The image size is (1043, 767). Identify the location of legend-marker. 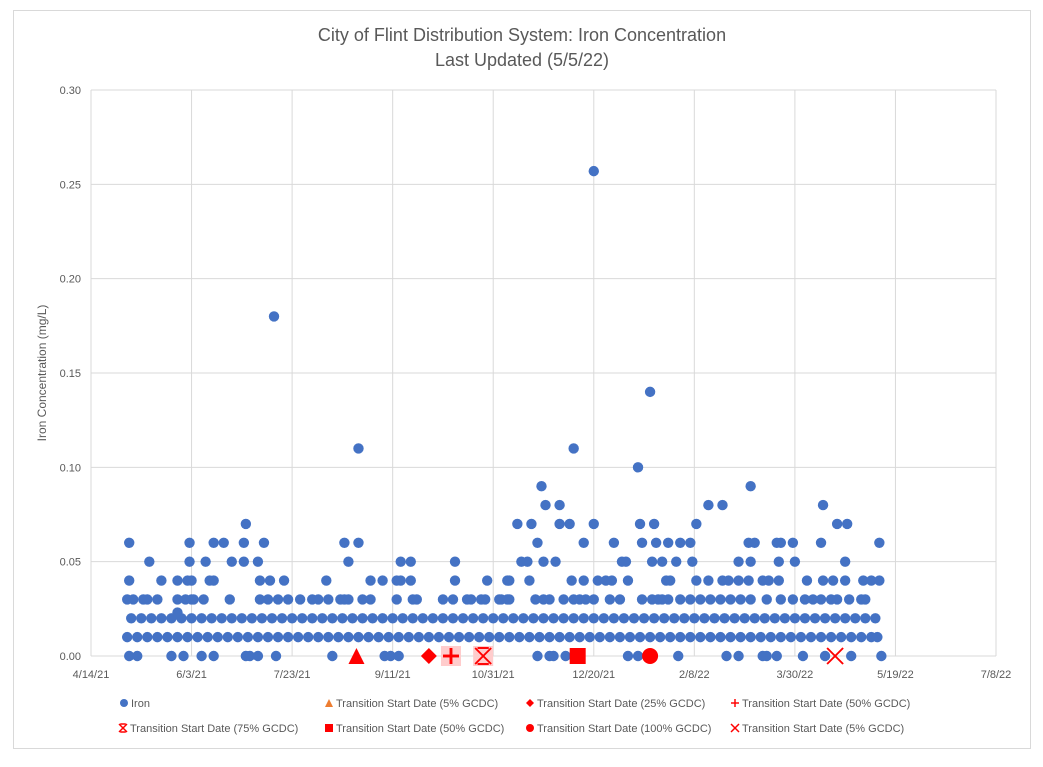
(530, 728).